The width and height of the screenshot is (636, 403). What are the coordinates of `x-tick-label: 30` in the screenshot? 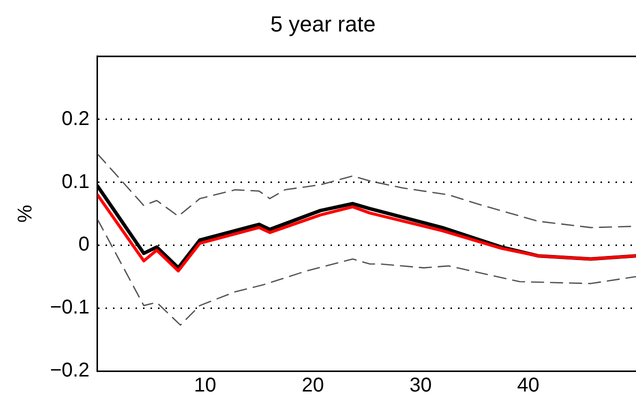 It's located at (420, 385).